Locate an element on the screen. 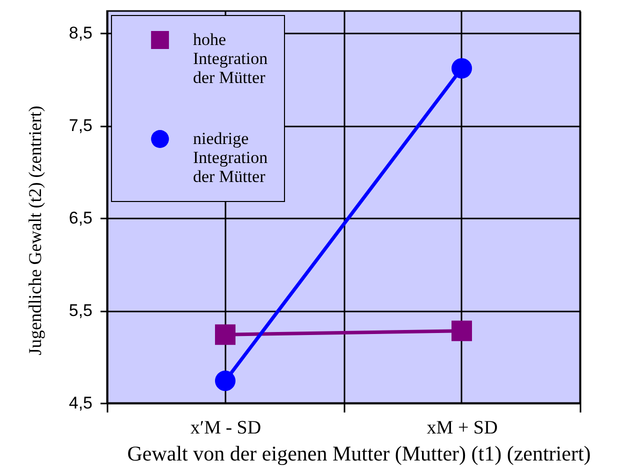 The width and height of the screenshot is (618, 468). y-tick-label: 5,5 is located at coordinates (80, 310).